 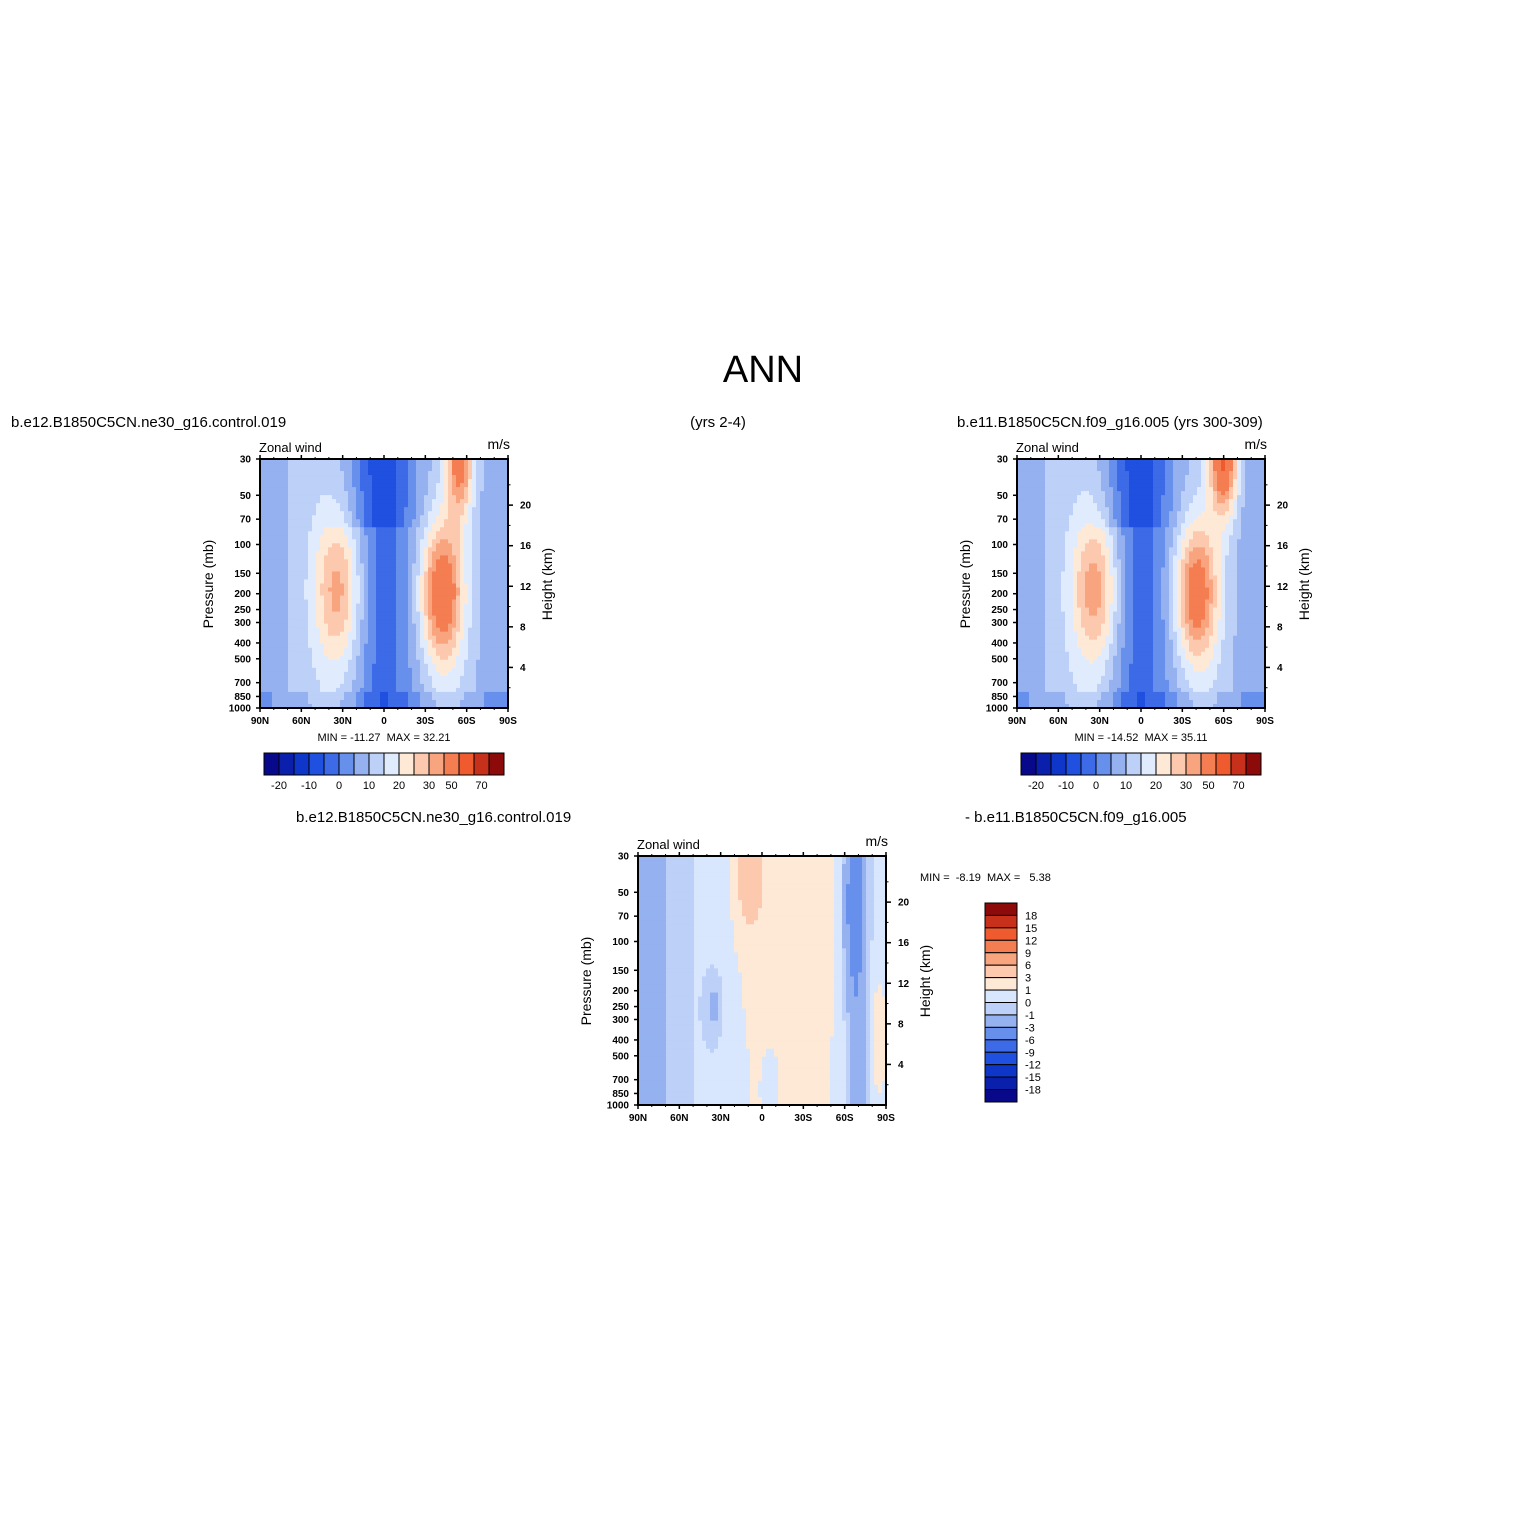 I want to click on case1-ytick-label: 400, so click(x=242, y=643).